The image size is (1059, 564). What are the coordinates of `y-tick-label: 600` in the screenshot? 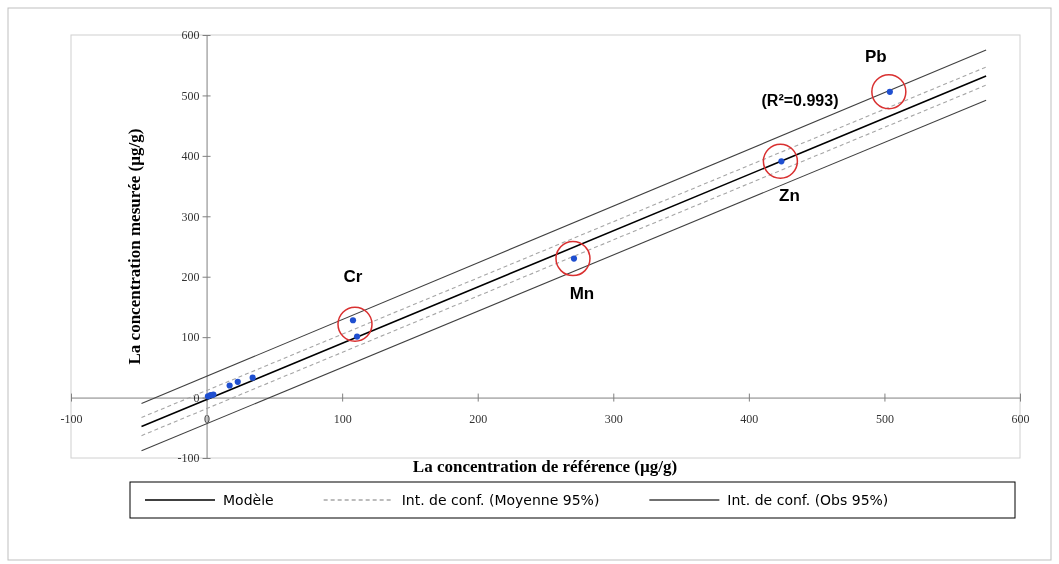 It's located at (190, 35).